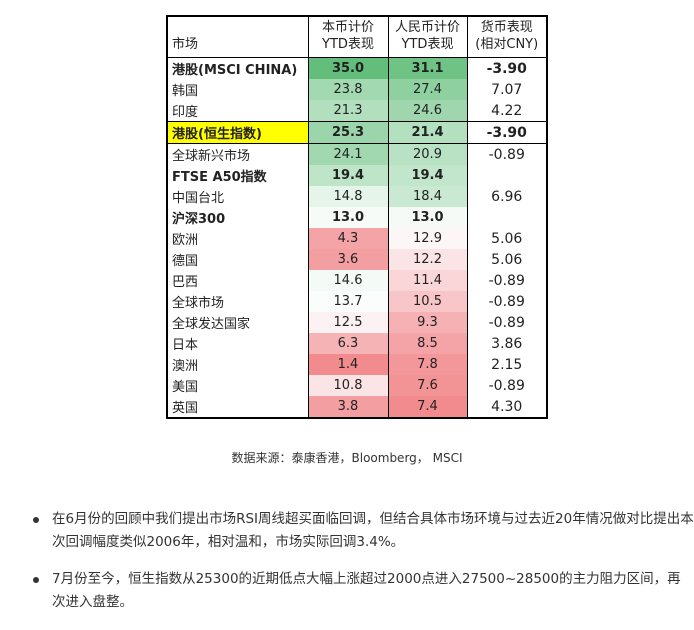 Image resolution: width=694 pixels, height=630 pixels. I want to click on data-source-caption: 数据来源：泰康香港，Bloomberg， MSCI, so click(347, 458).